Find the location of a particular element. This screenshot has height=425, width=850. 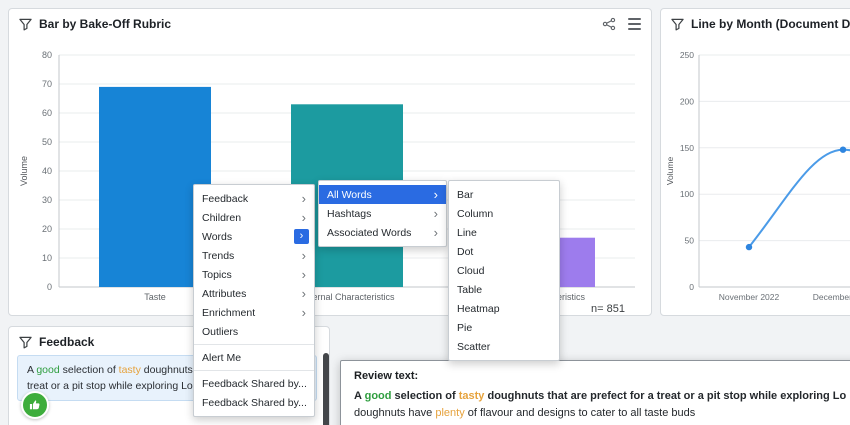

bar-taste is located at coordinates (155, 187).